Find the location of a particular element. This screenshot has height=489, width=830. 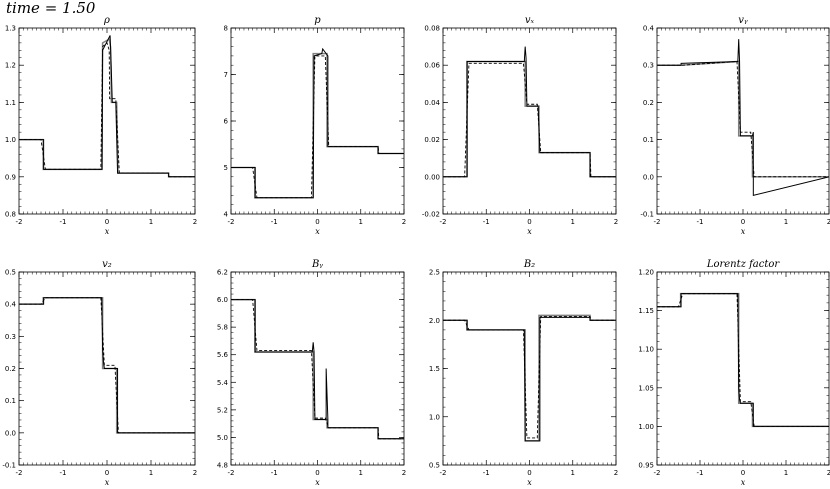

panel-5: -2 -1 0 1 2 -0.1 0.0 0.1 0.2 0.3 0.4 0.5 v₂ x is located at coordinates (99, 373).